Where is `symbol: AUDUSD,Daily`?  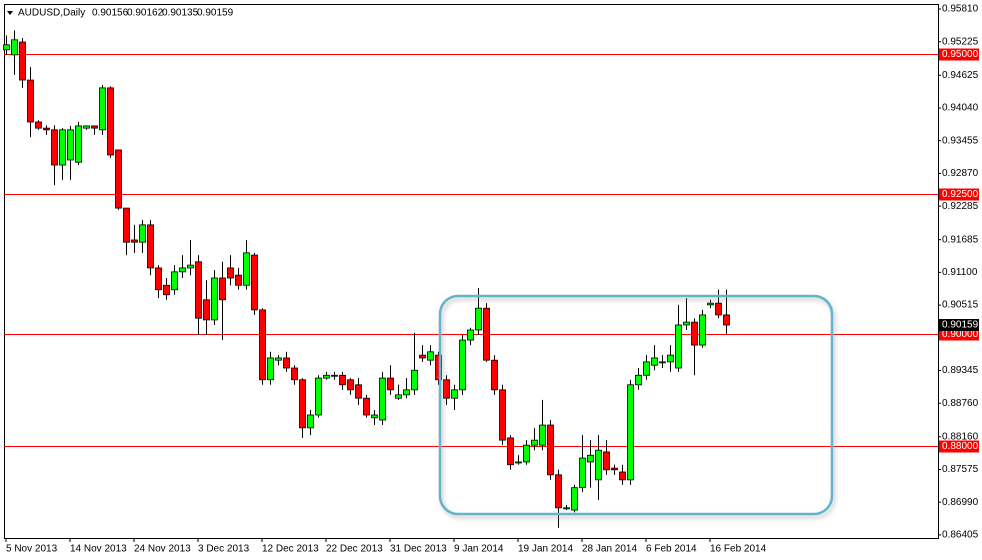
symbol: AUDUSD,Daily is located at coordinates (51, 13).